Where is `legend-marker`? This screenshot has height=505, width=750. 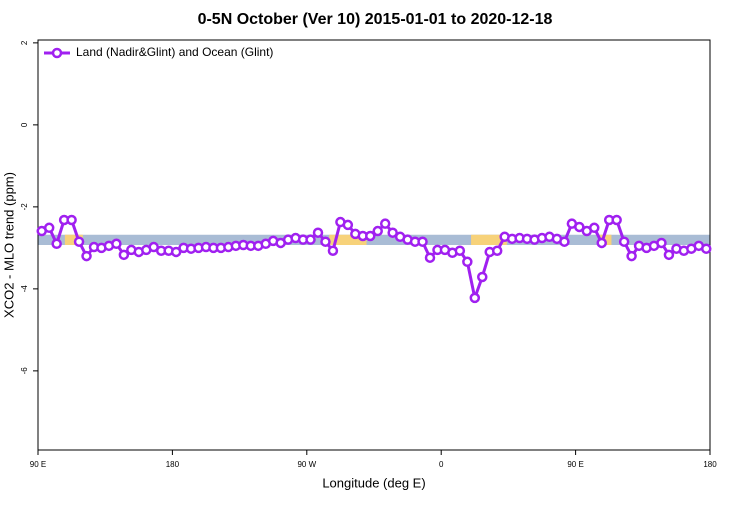 legend-marker is located at coordinates (57, 53).